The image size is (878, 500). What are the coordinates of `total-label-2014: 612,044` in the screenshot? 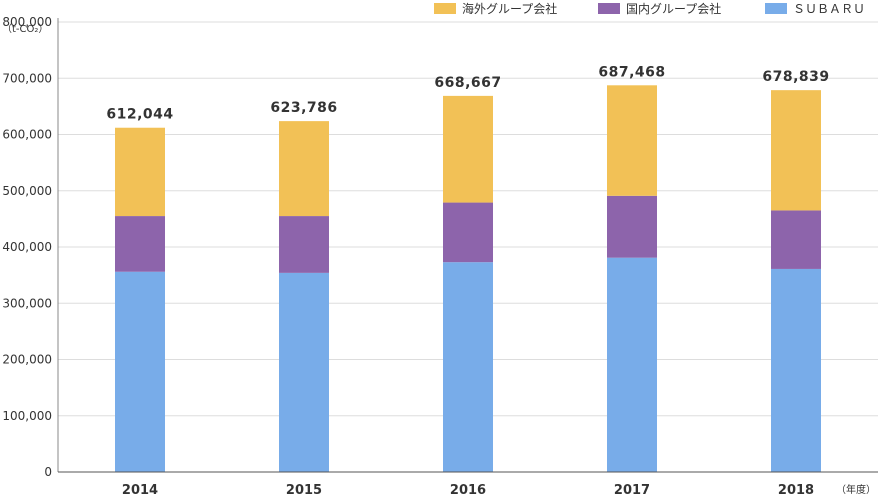 It's located at (139, 115).